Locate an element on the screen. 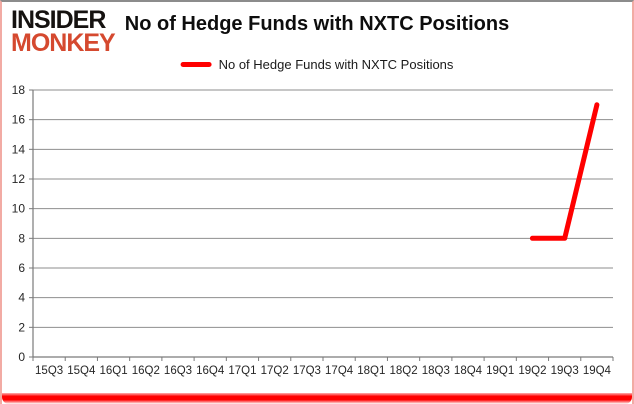 Image resolution: width=634 pixels, height=404 pixels. xtick-label-15Q4: 15Q4 is located at coordinates (81, 371).